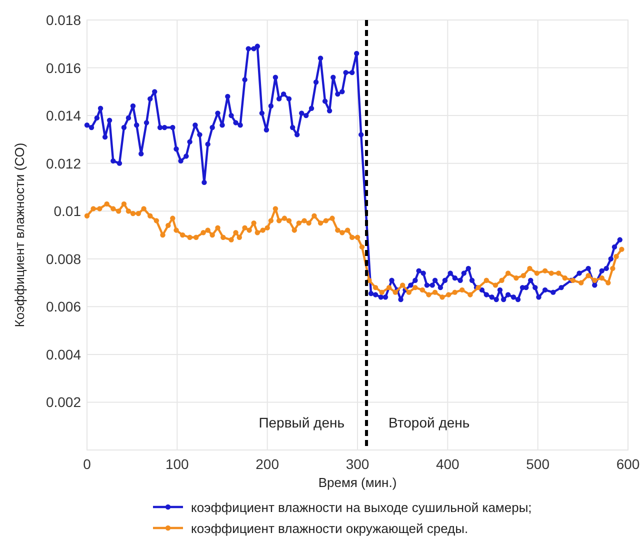 Image resolution: width=644 pixels, height=541 pixels. Describe the element at coordinates (177, 464) in the screenshot. I see `x-tick-label: 100` at that location.